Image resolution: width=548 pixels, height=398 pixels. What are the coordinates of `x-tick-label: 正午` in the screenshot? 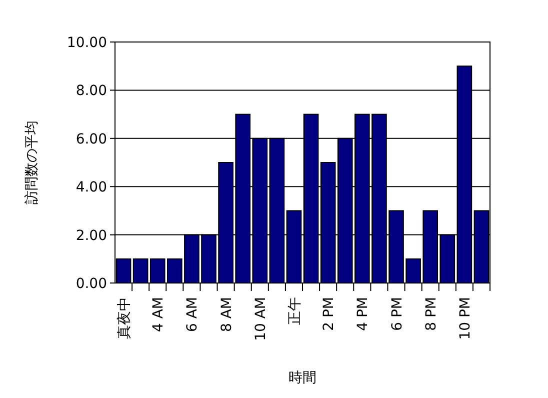 It's located at (294, 311).